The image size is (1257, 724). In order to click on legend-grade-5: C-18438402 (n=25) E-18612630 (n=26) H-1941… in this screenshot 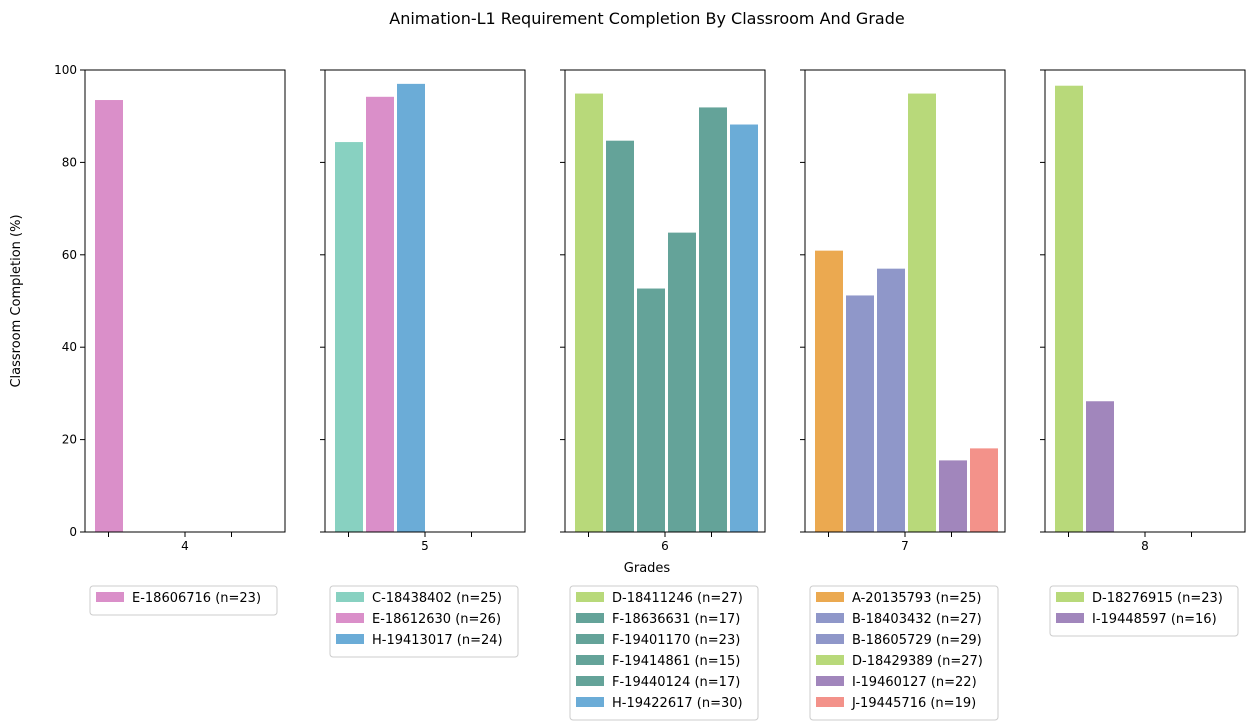, I will do `click(424, 621)`.